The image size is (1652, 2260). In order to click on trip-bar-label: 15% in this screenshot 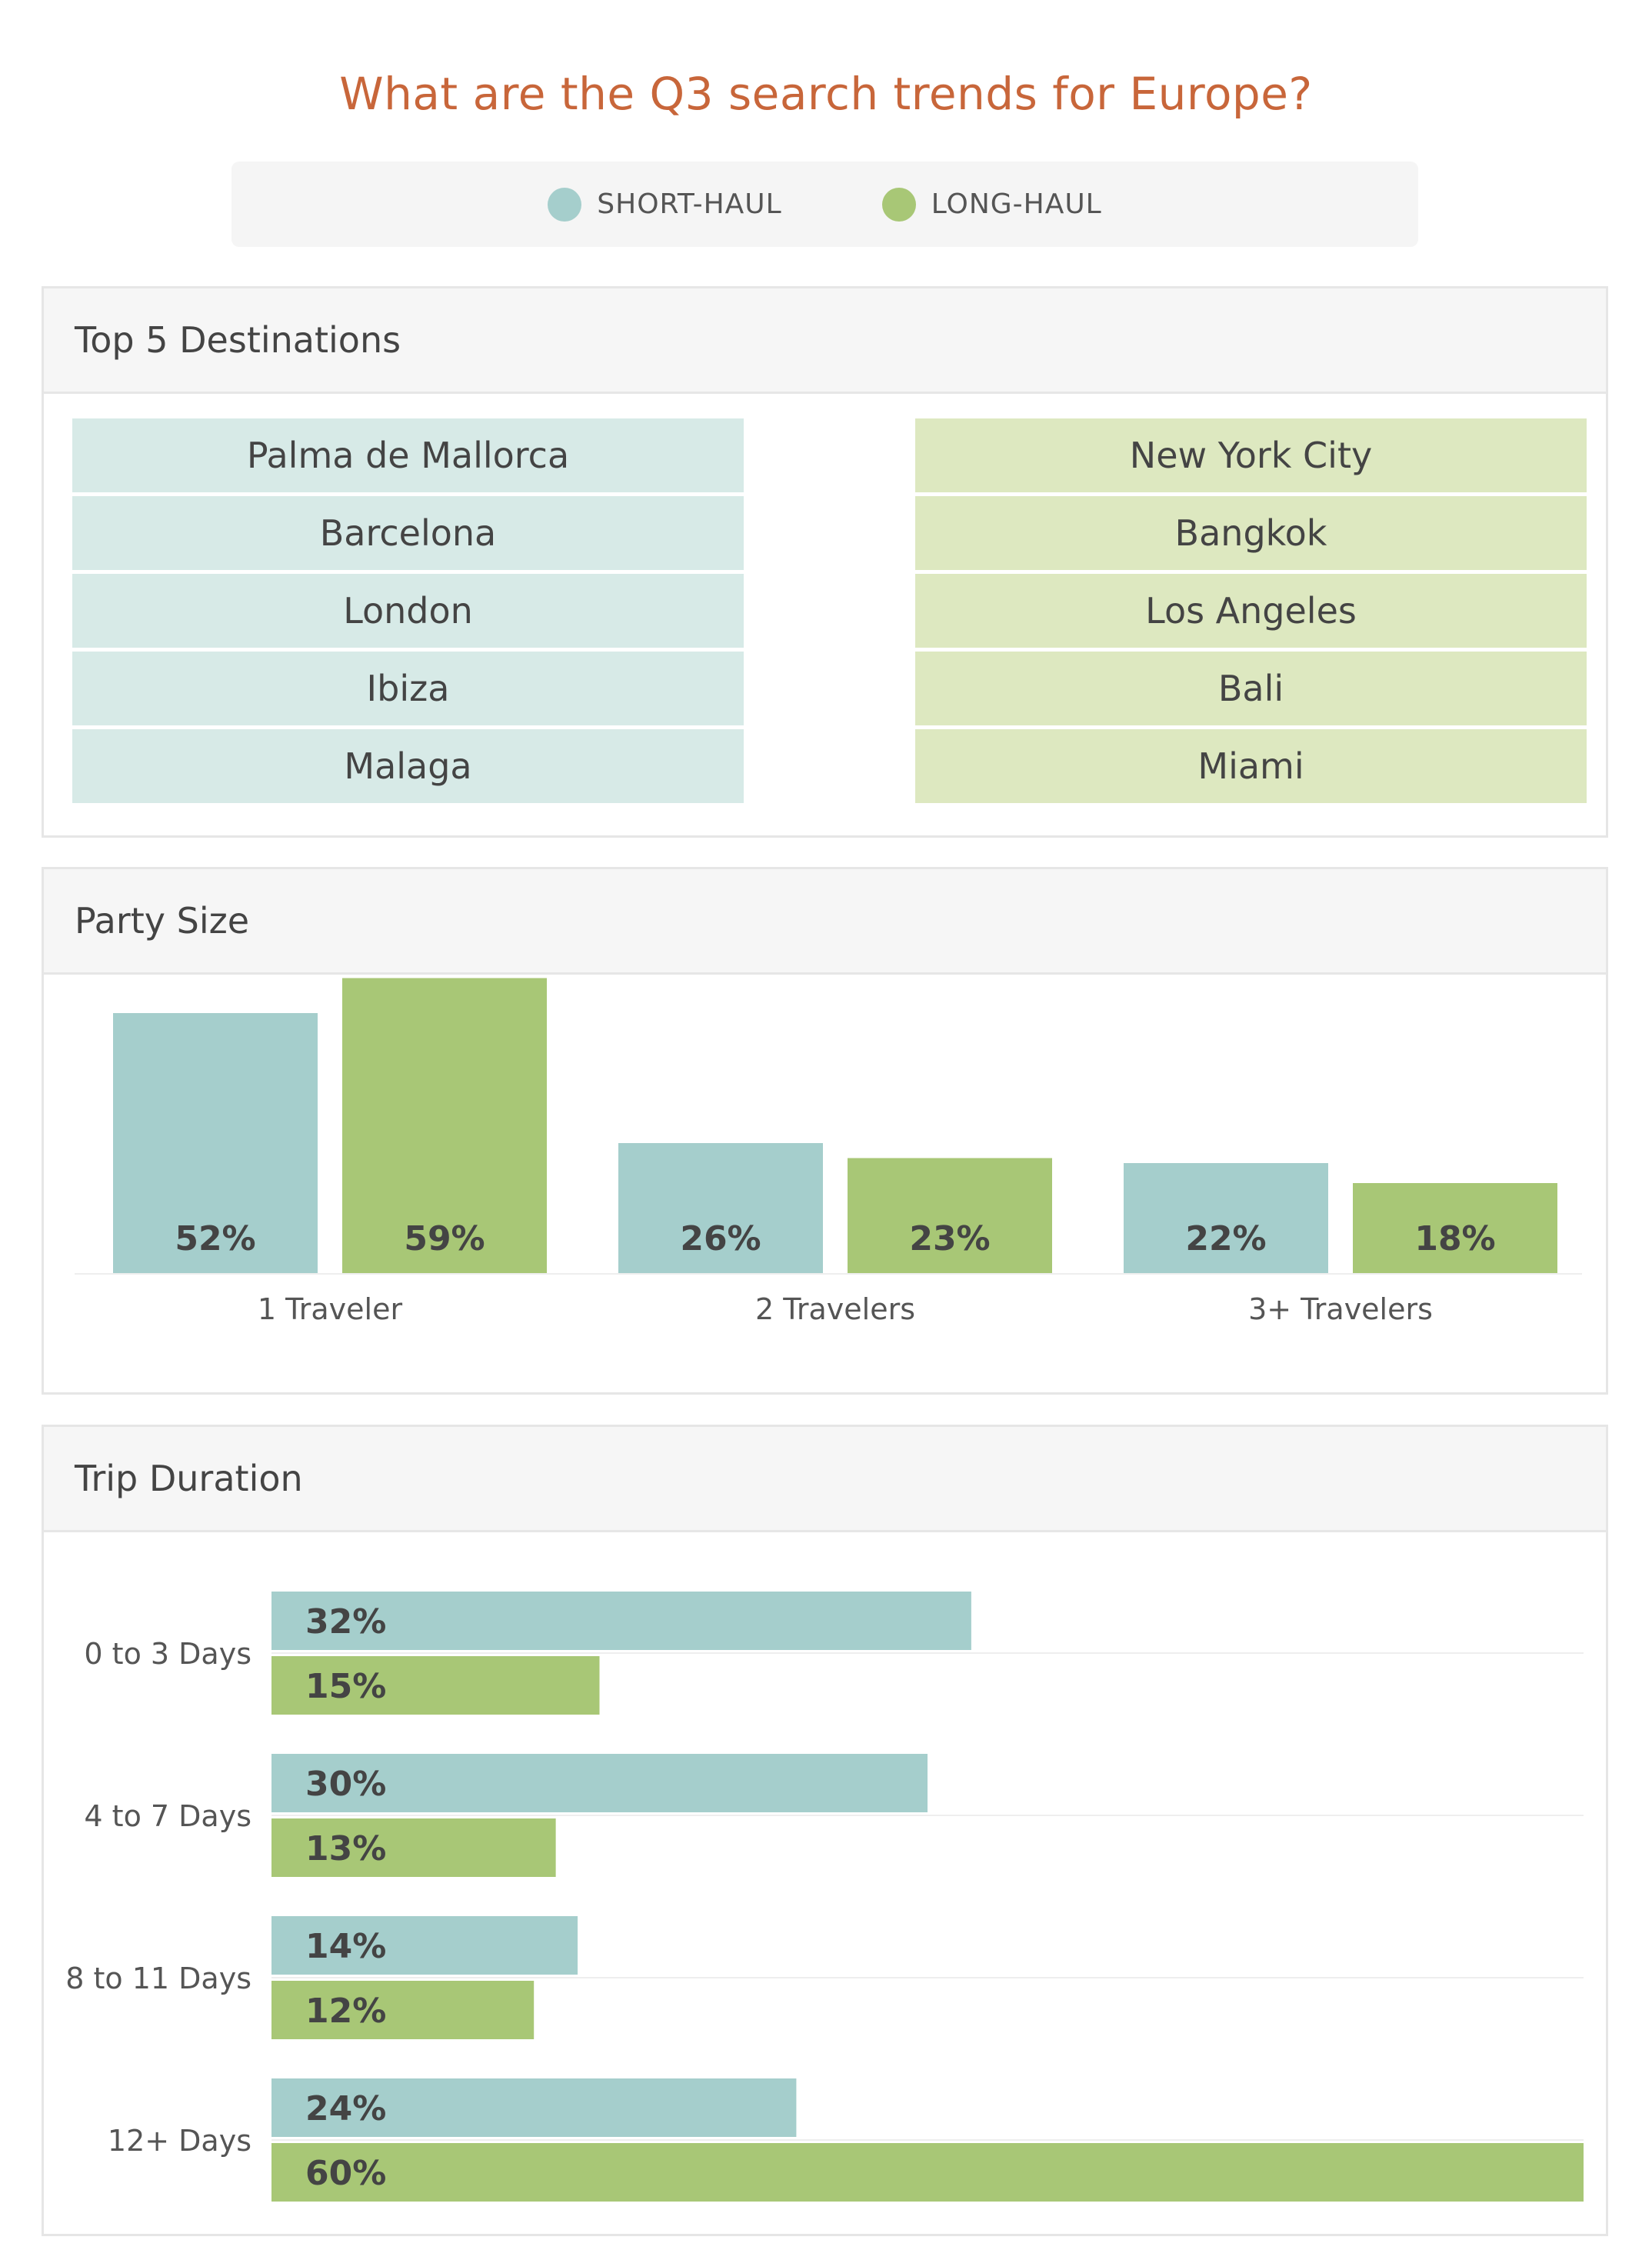, I will do `click(345, 1687)`.